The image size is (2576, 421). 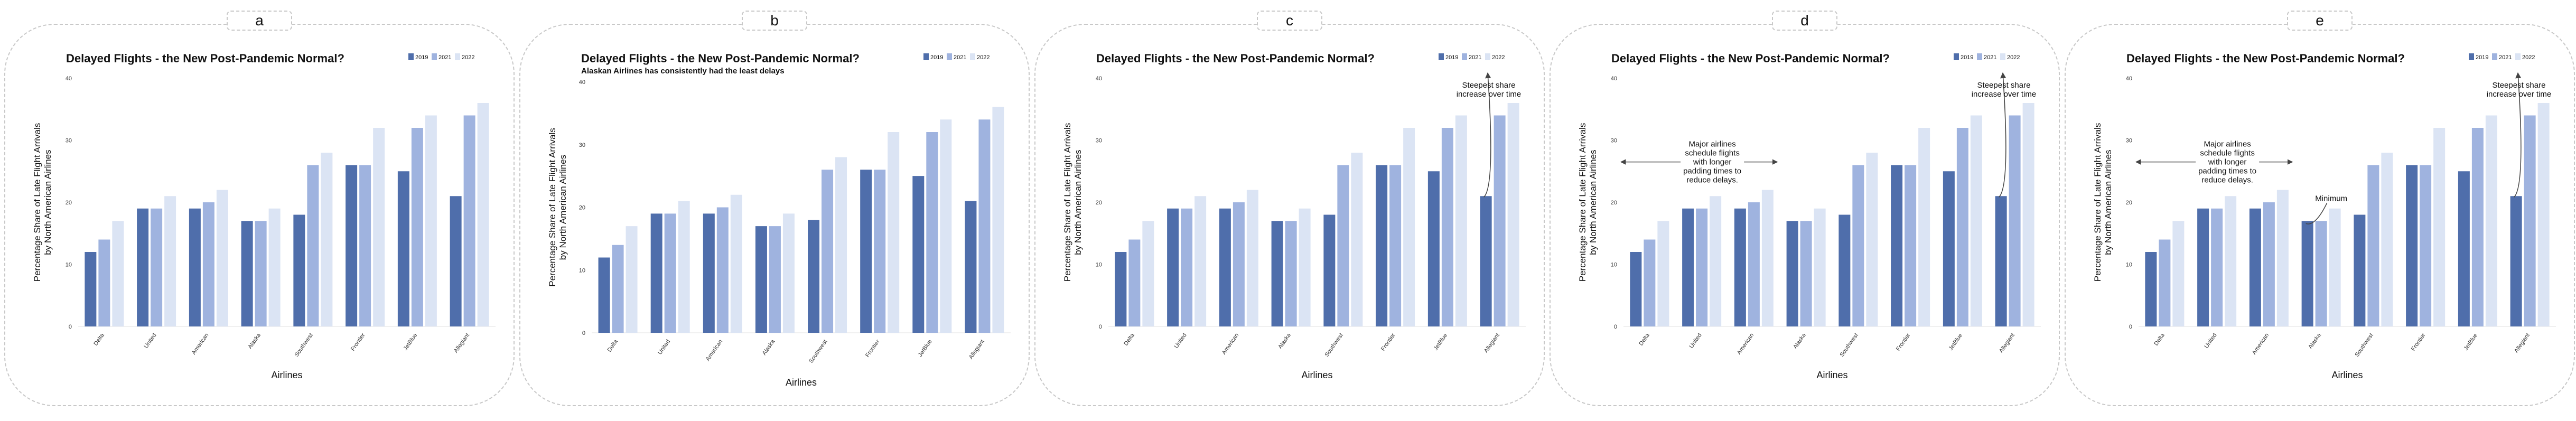 I want to click on major-airlines-annotation-text: with longer, so click(x=1712, y=162).